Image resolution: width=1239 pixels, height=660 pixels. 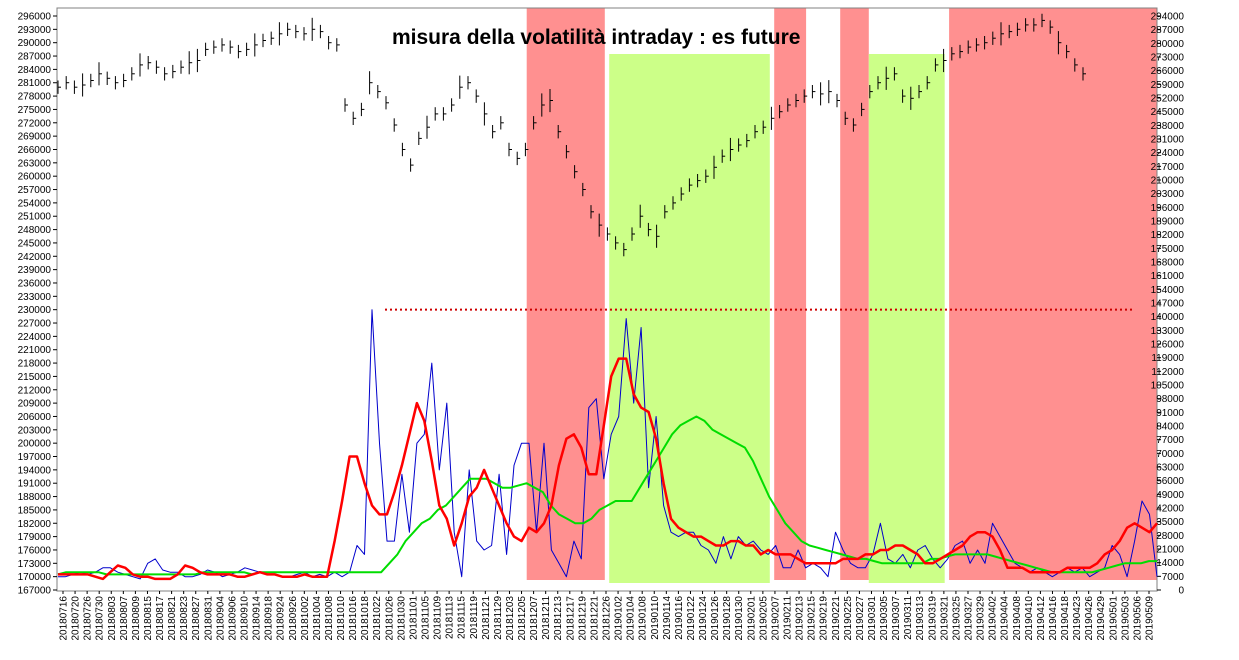 I want to click on left-tick-label: 272000, so click(x=35, y=123).